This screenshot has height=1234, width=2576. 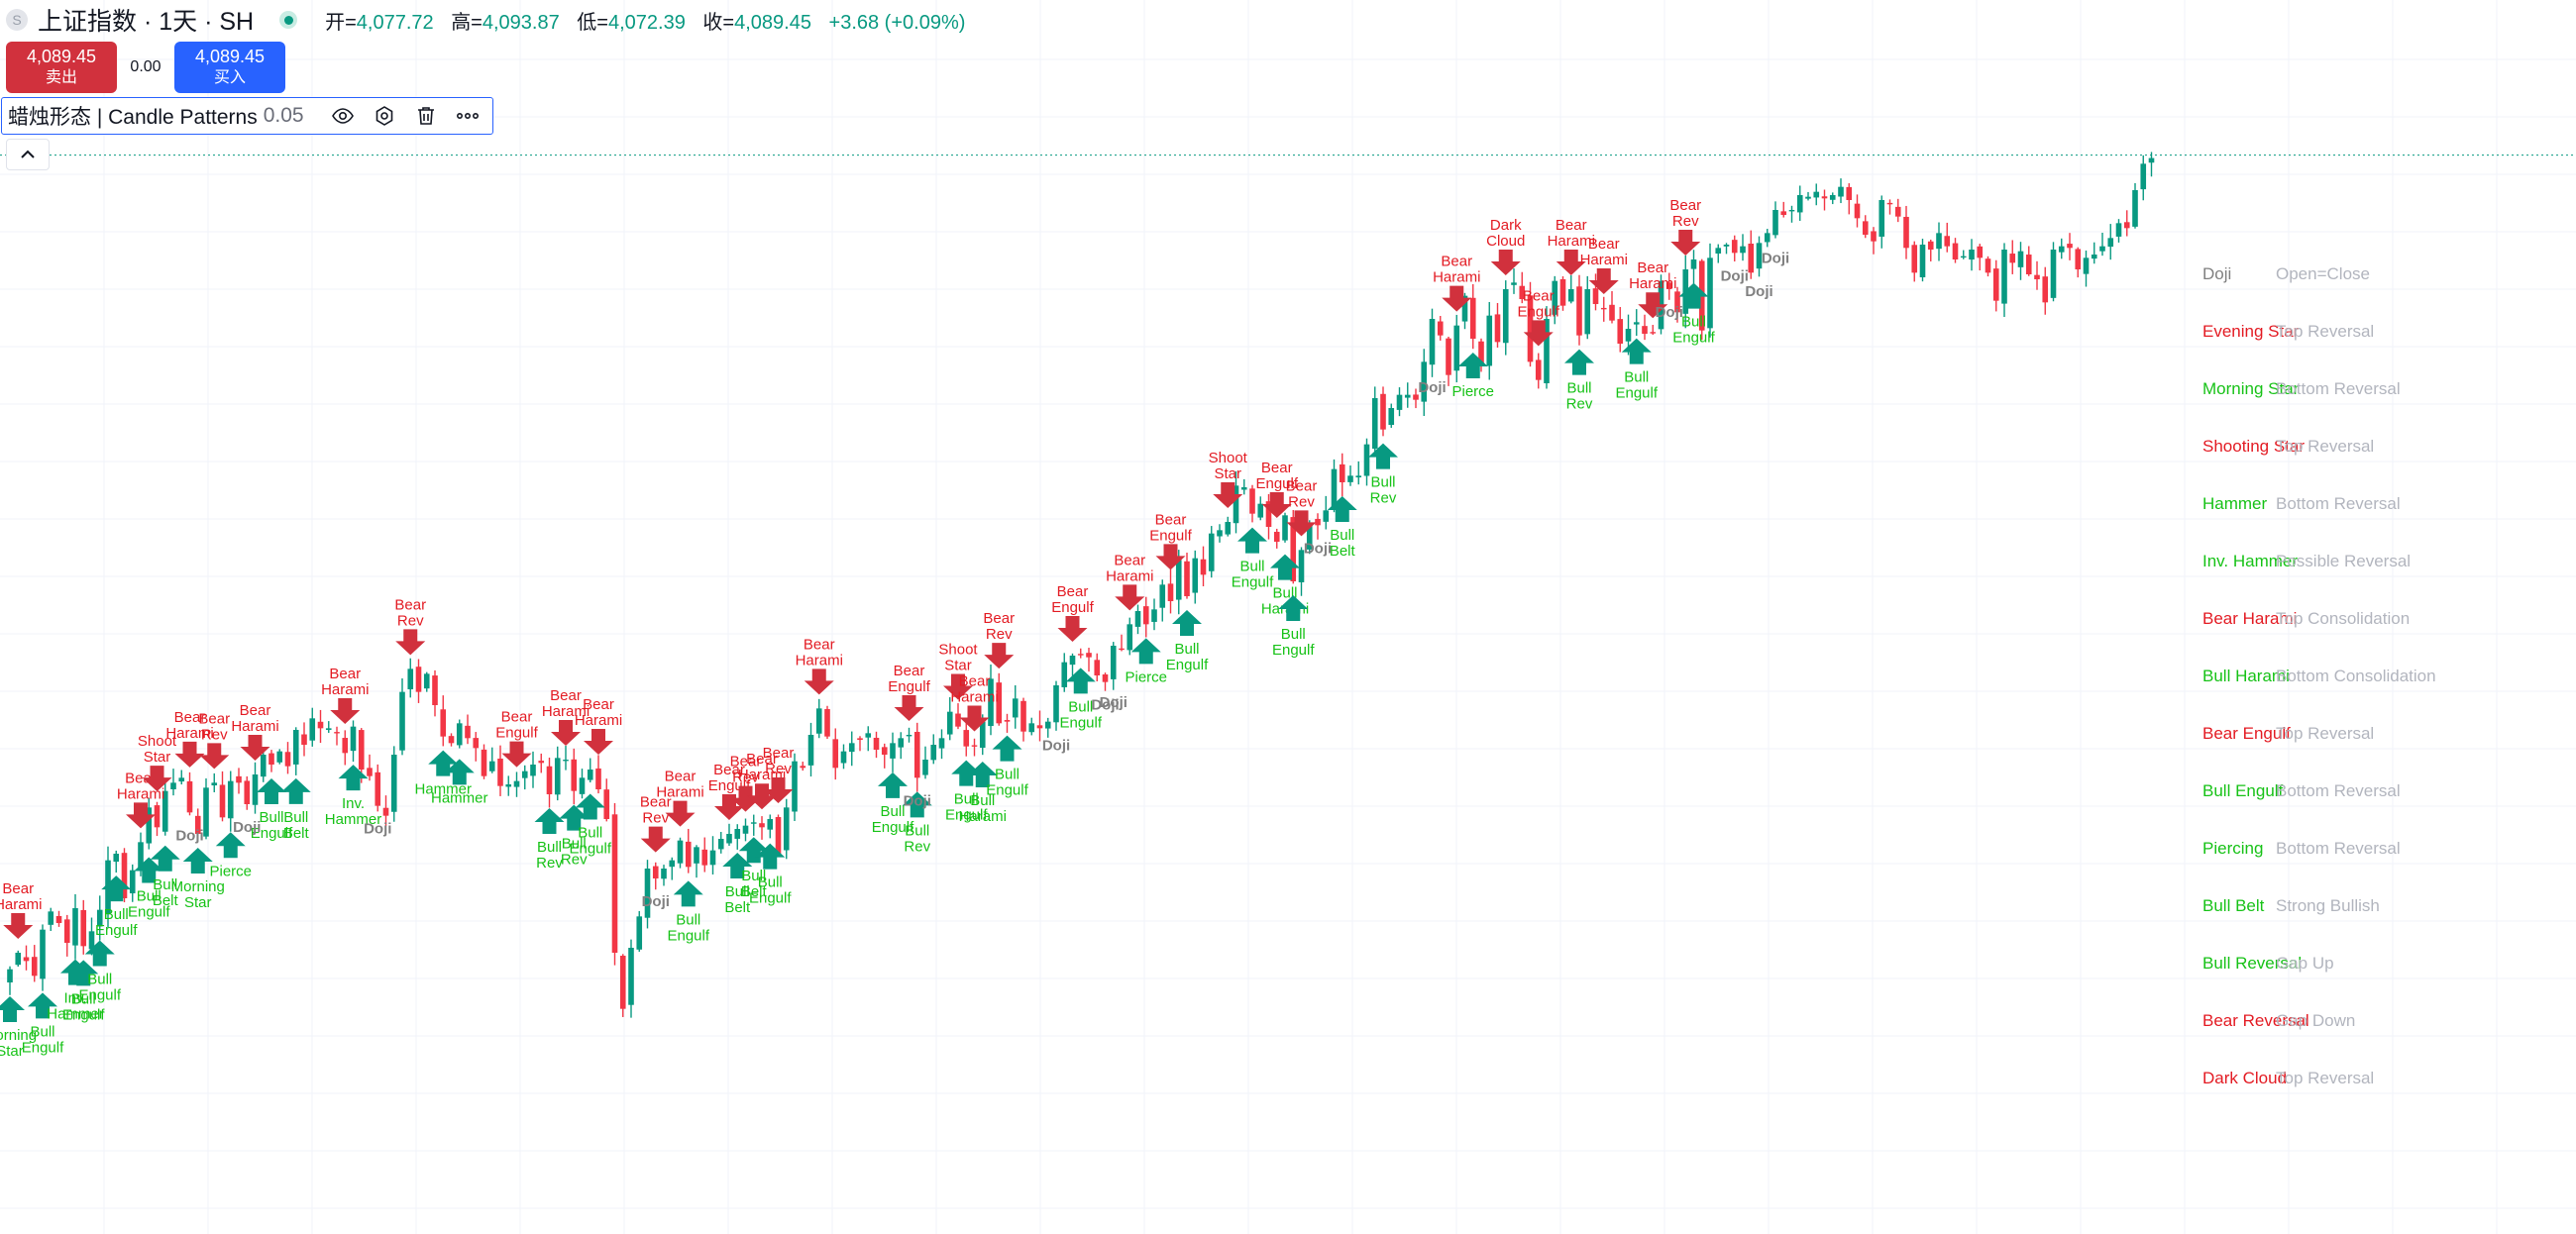 I want to click on eye-icon, so click(x=343, y=116).